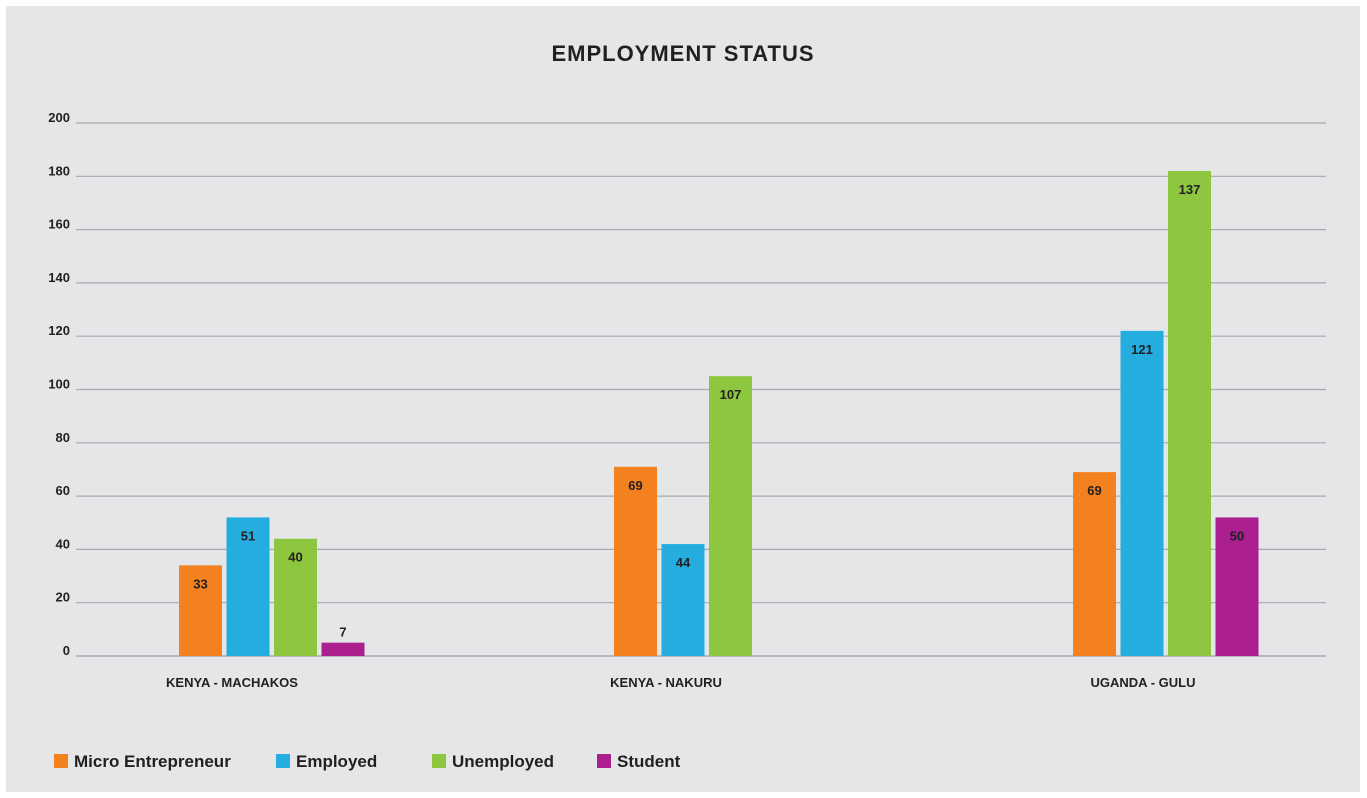 Image resolution: width=1367 pixels, height=798 pixels. I want to click on y-axis-ticks: 0 20 40 60 80 100 120 140 160 180 200, so click(59, 384).